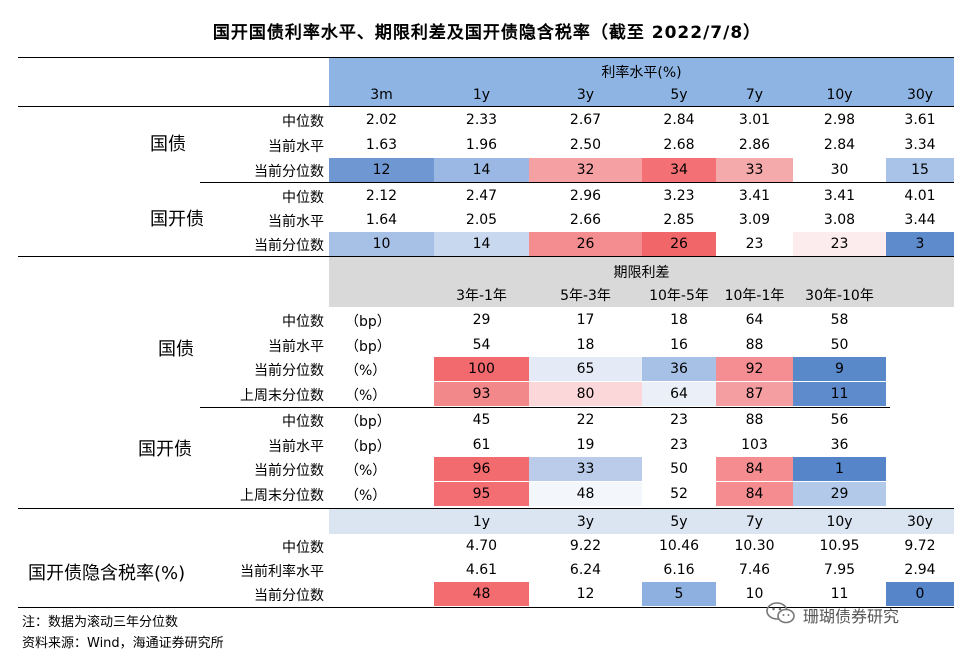 The image size is (974, 658). What do you see at coordinates (366, 471) in the screenshot?
I see `row-unit: （%）` at bounding box center [366, 471].